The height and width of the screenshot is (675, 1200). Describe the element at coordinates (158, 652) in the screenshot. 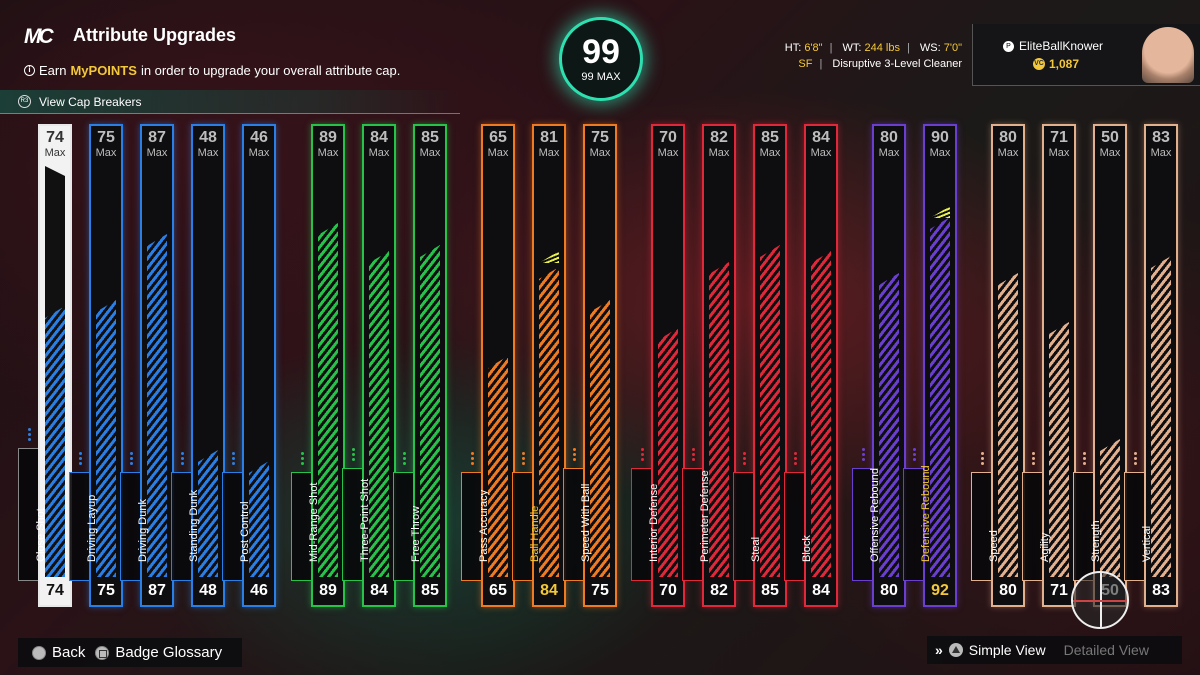

I see `badge-glossary-button: Badge Glossary` at that location.